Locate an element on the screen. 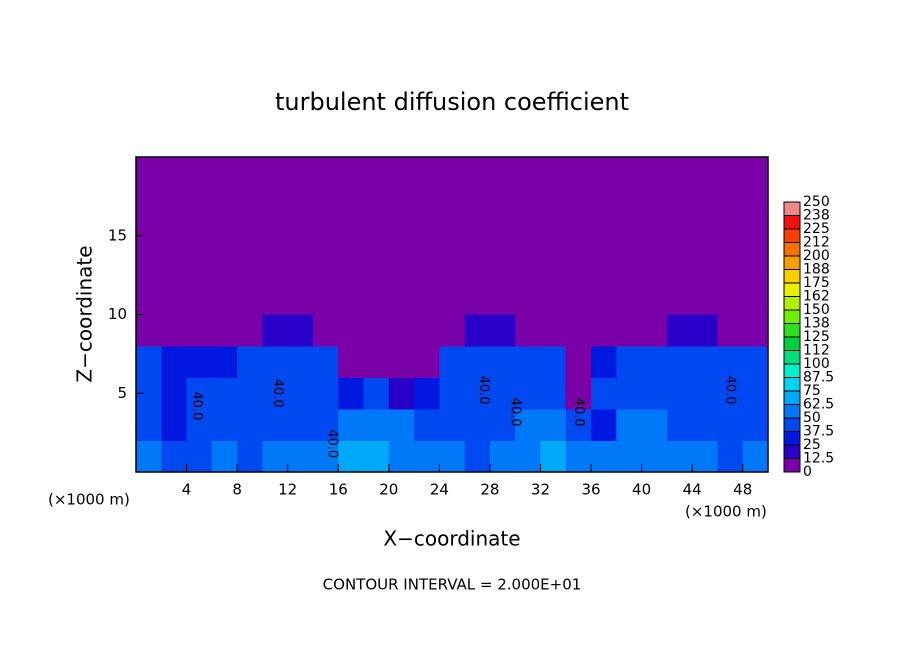  y-unit: (×1000 m) is located at coordinates (89, 500).